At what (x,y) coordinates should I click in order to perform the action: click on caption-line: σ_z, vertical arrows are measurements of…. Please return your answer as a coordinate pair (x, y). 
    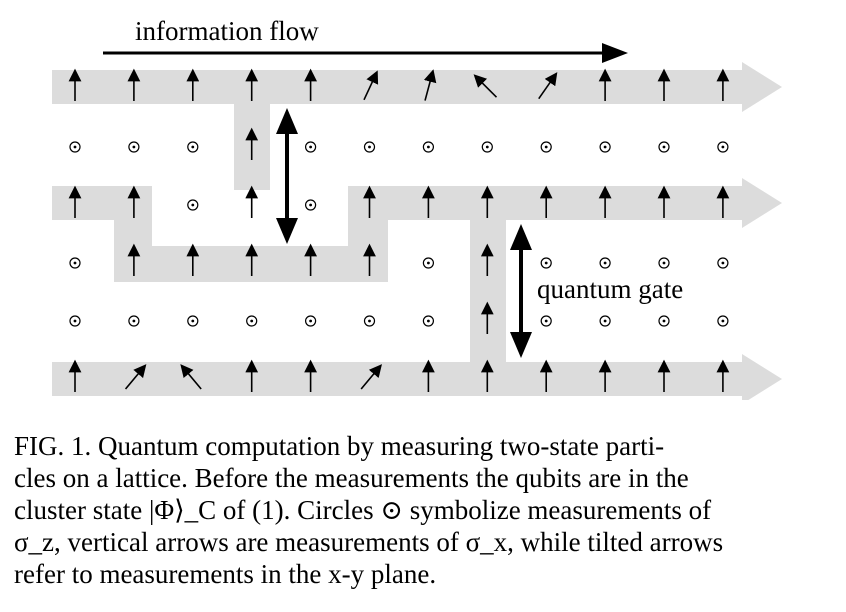
    Looking at the image, I should click on (369, 542).